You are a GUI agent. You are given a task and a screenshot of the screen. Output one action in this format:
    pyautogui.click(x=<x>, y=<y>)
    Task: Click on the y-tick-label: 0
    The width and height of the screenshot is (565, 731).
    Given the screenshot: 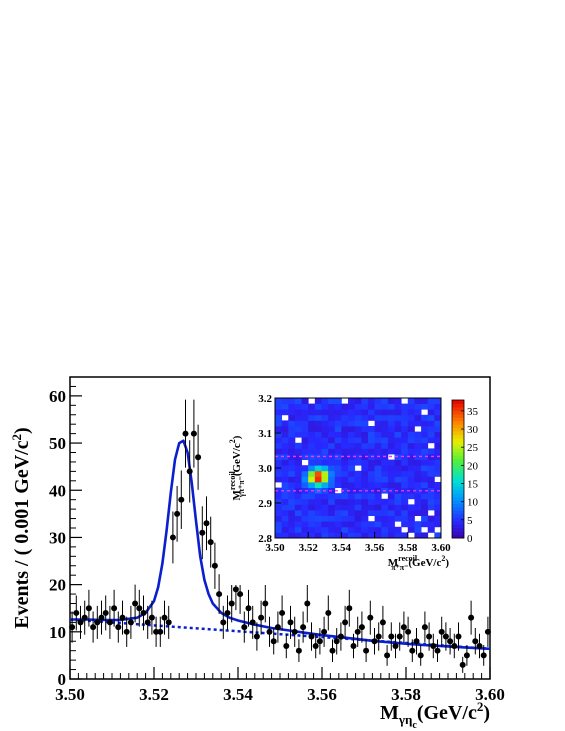 What is the action you would take?
    pyautogui.click(x=62, y=679)
    